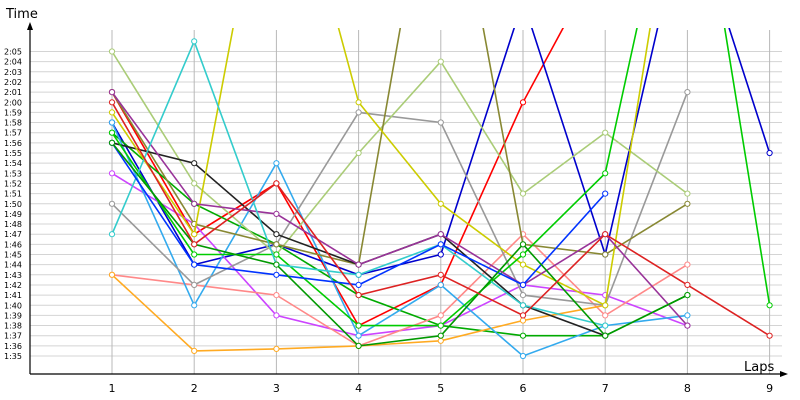 The image size is (800, 400). What do you see at coordinates (13, 326) in the screenshot?
I see `y-tick-label: 1:38` at bounding box center [13, 326].